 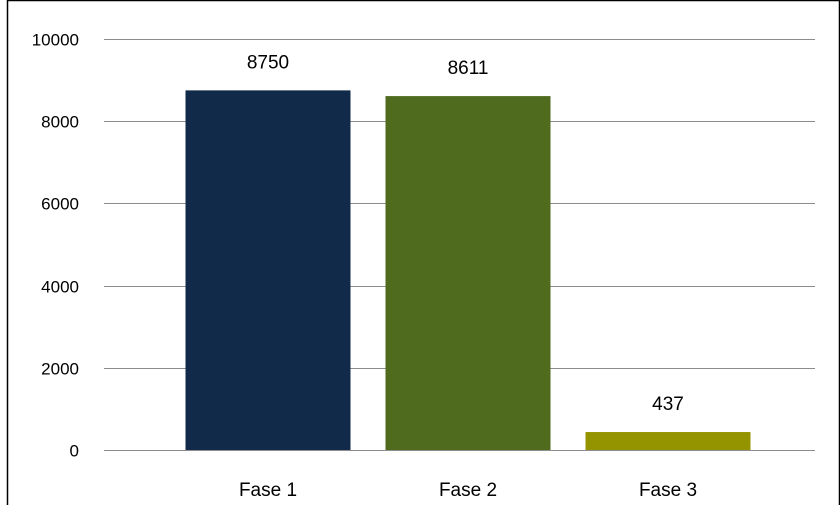 What do you see at coordinates (55, 246) in the screenshot?
I see `y-axis-tick-labels: 0 2000 4000 6000 8000 10000` at bounding box center [55, 246].